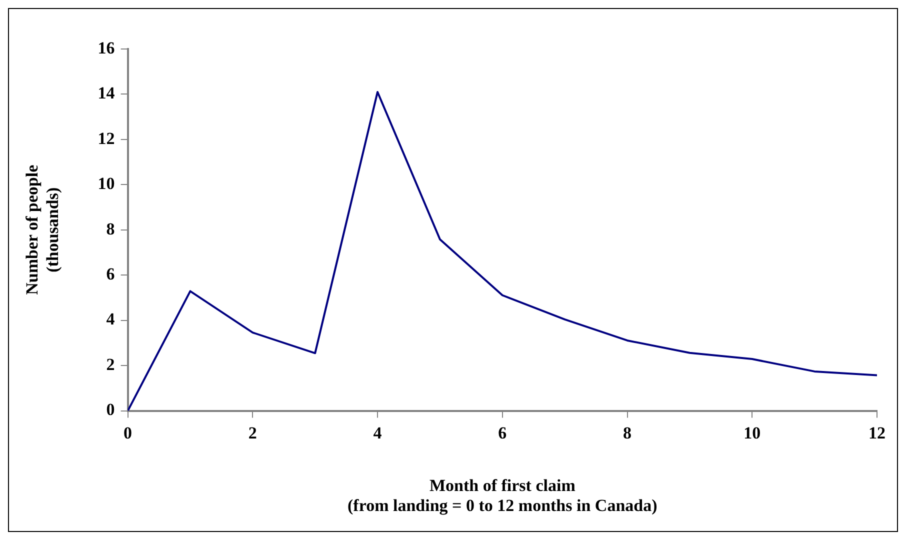 The image size is (908, 542). I want to click on y-axis-title: Number of people (thousands), so click(42, 229).